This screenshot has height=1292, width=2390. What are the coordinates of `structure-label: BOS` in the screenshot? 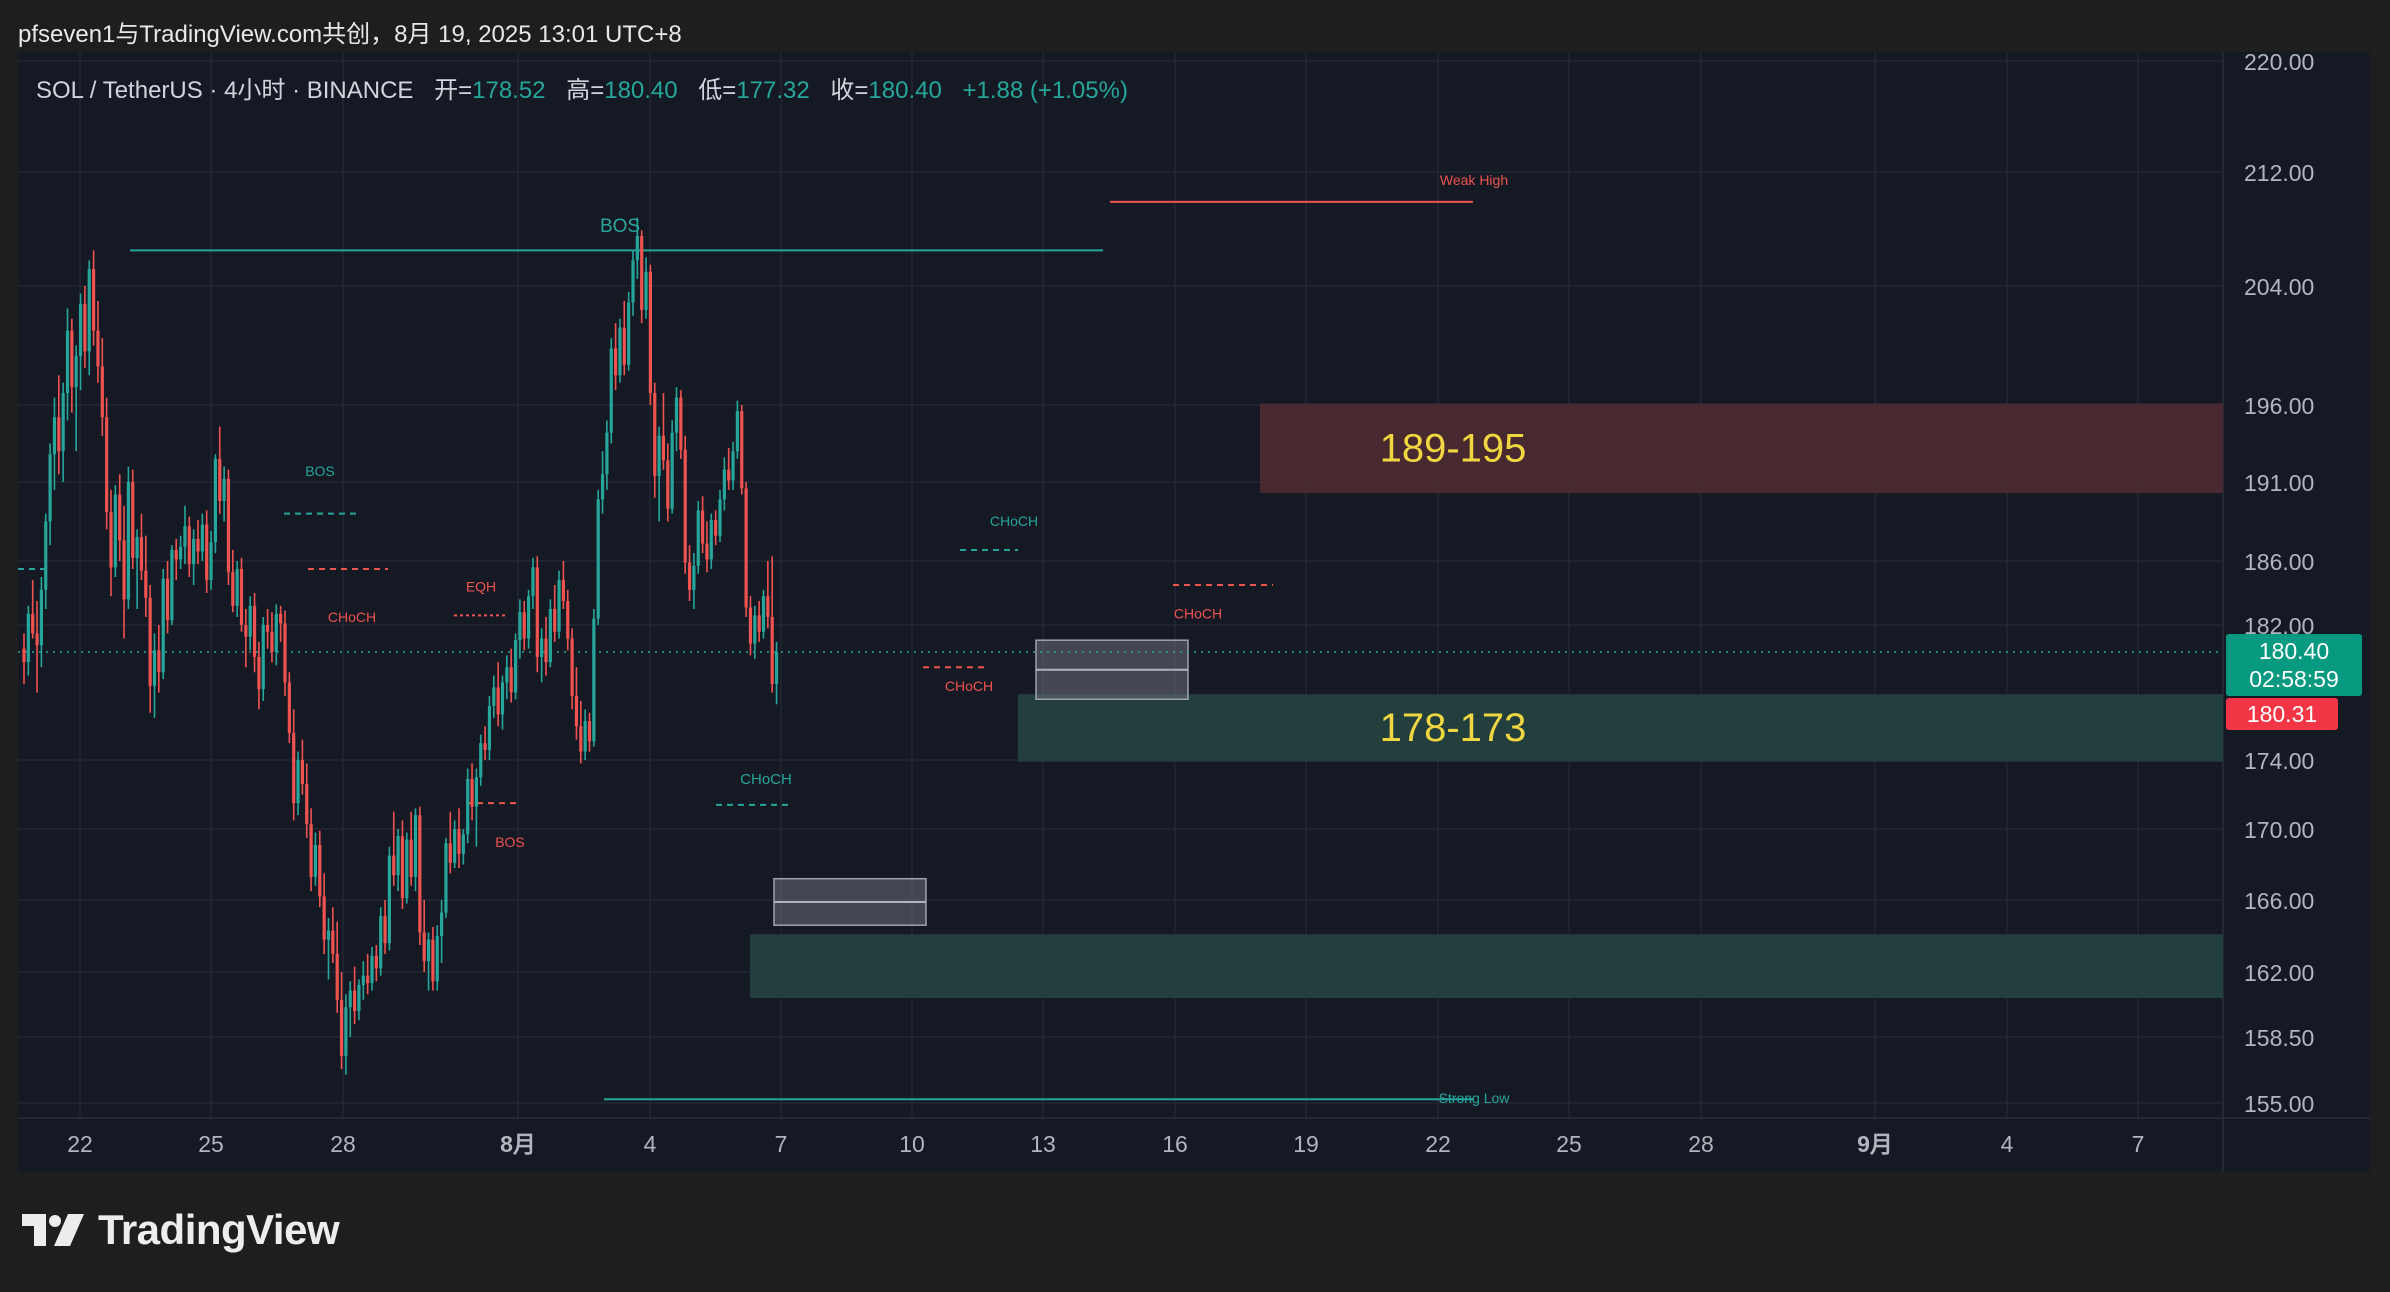 It's located at (320, 471).